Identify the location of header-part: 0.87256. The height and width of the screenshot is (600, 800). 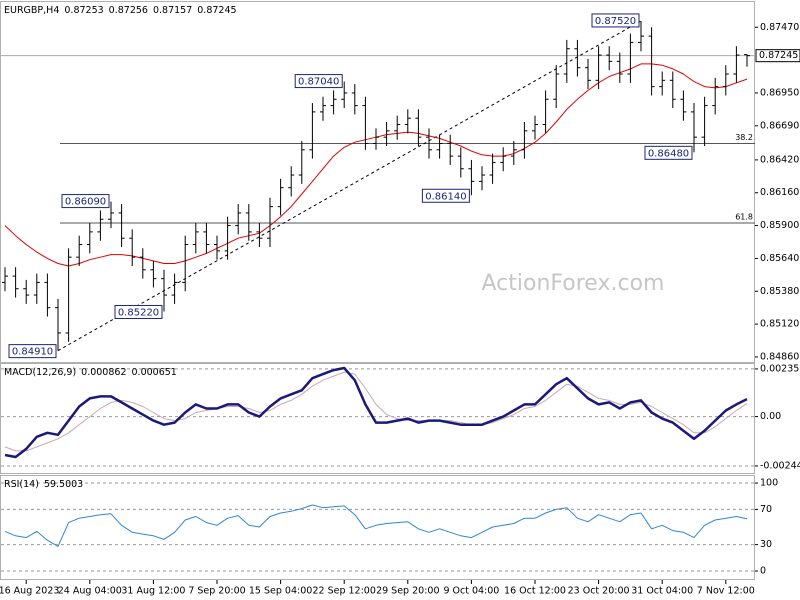
(128, 10).